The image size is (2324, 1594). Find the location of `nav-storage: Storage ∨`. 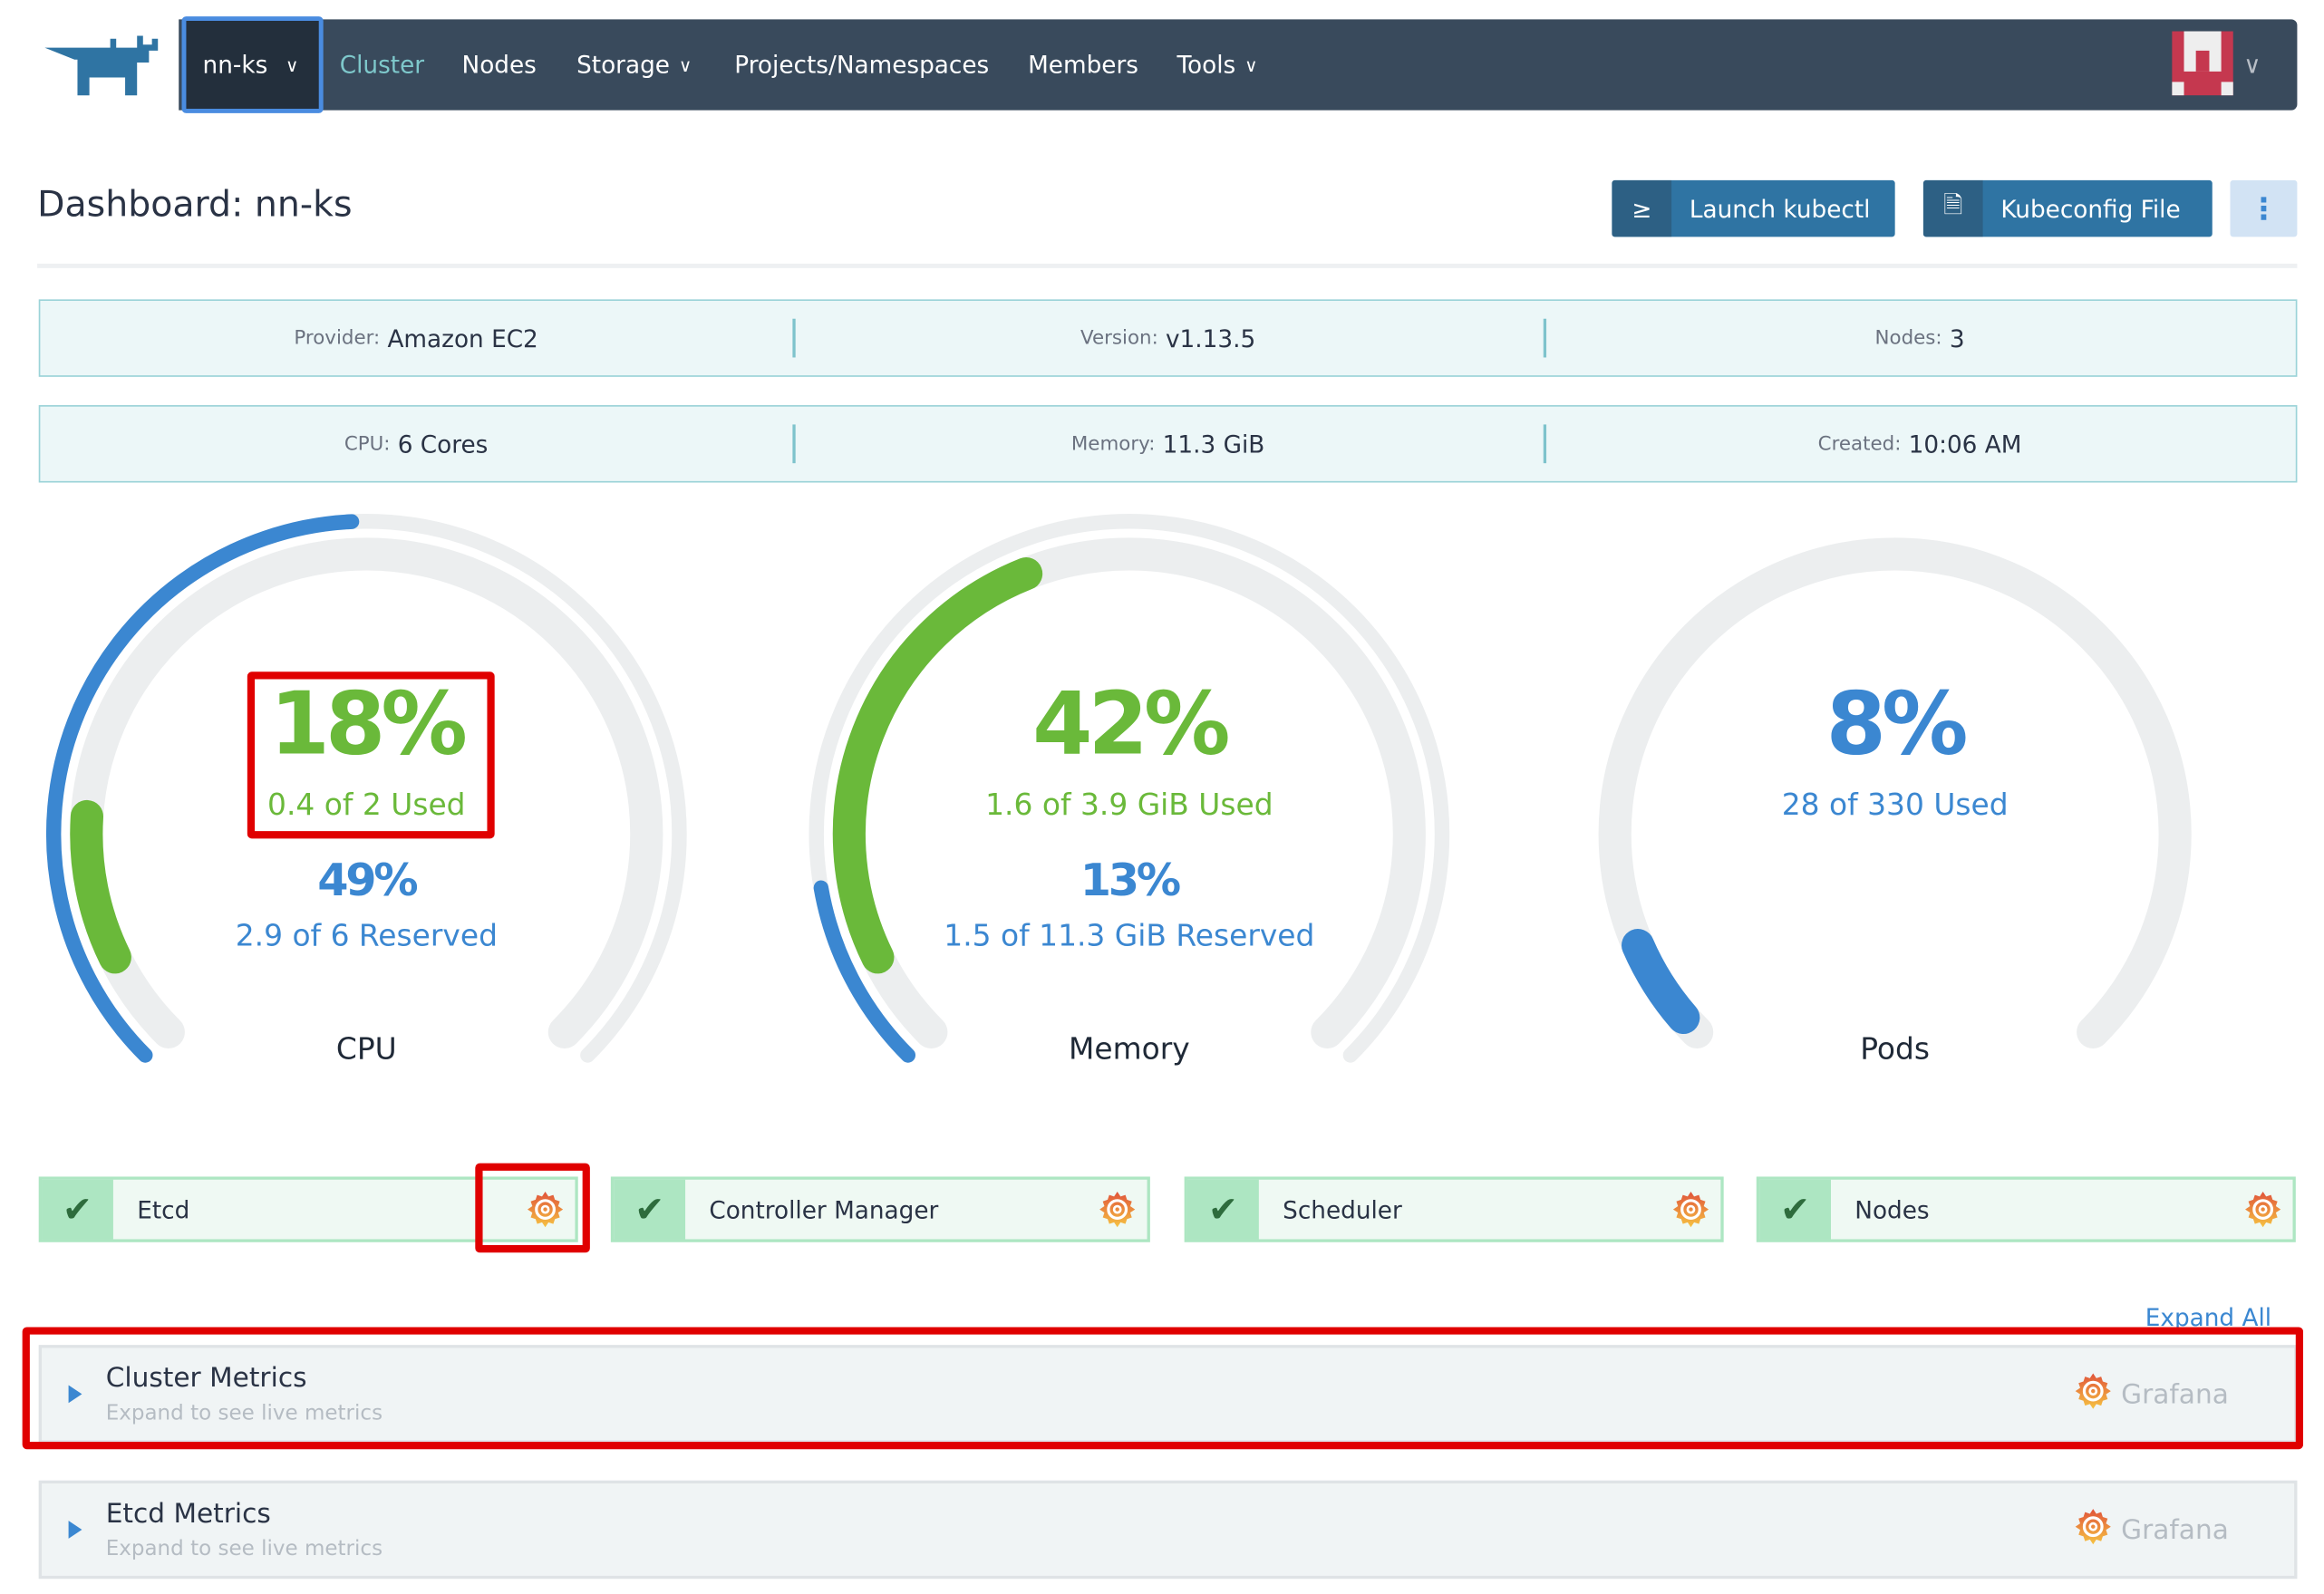

nav-storage: Storage ∨ is located at coordinates (634, 64).